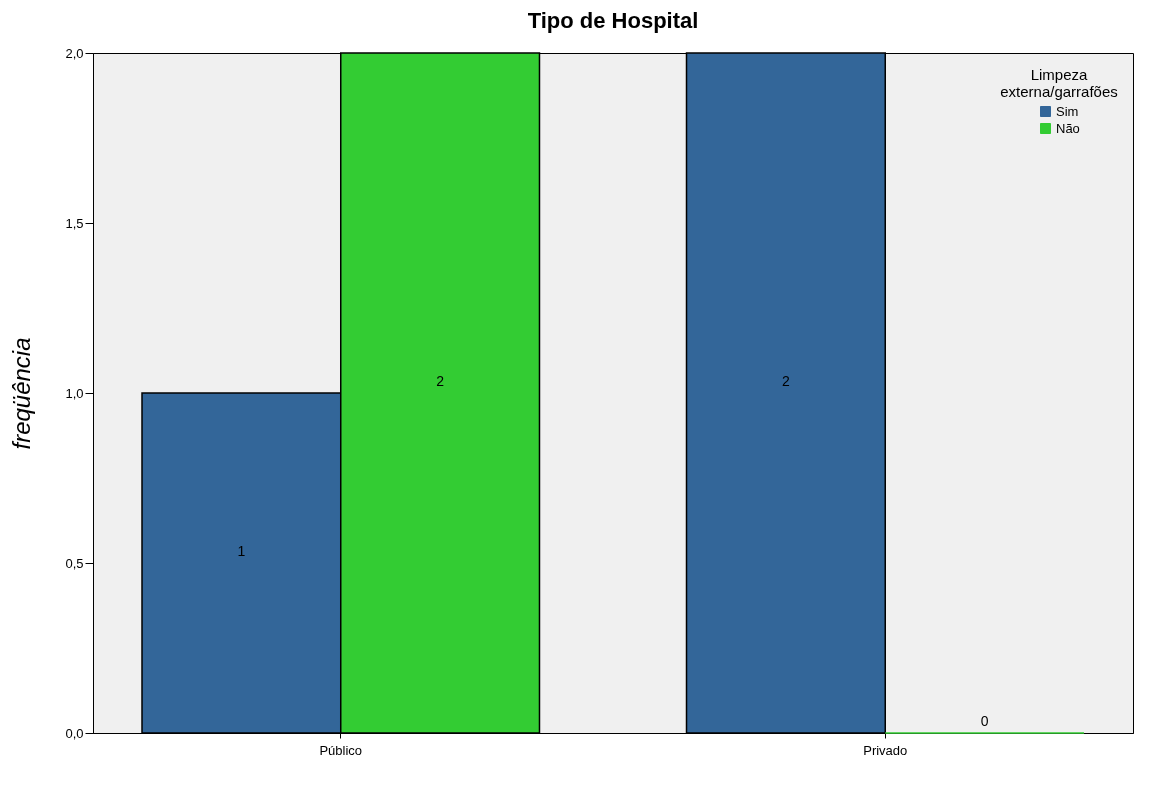 This screenshot has height=796, width=1174. Describe the element at coordinates (74, 53) in the screenshot. I see `y-tick-label: 2,0` at that location.